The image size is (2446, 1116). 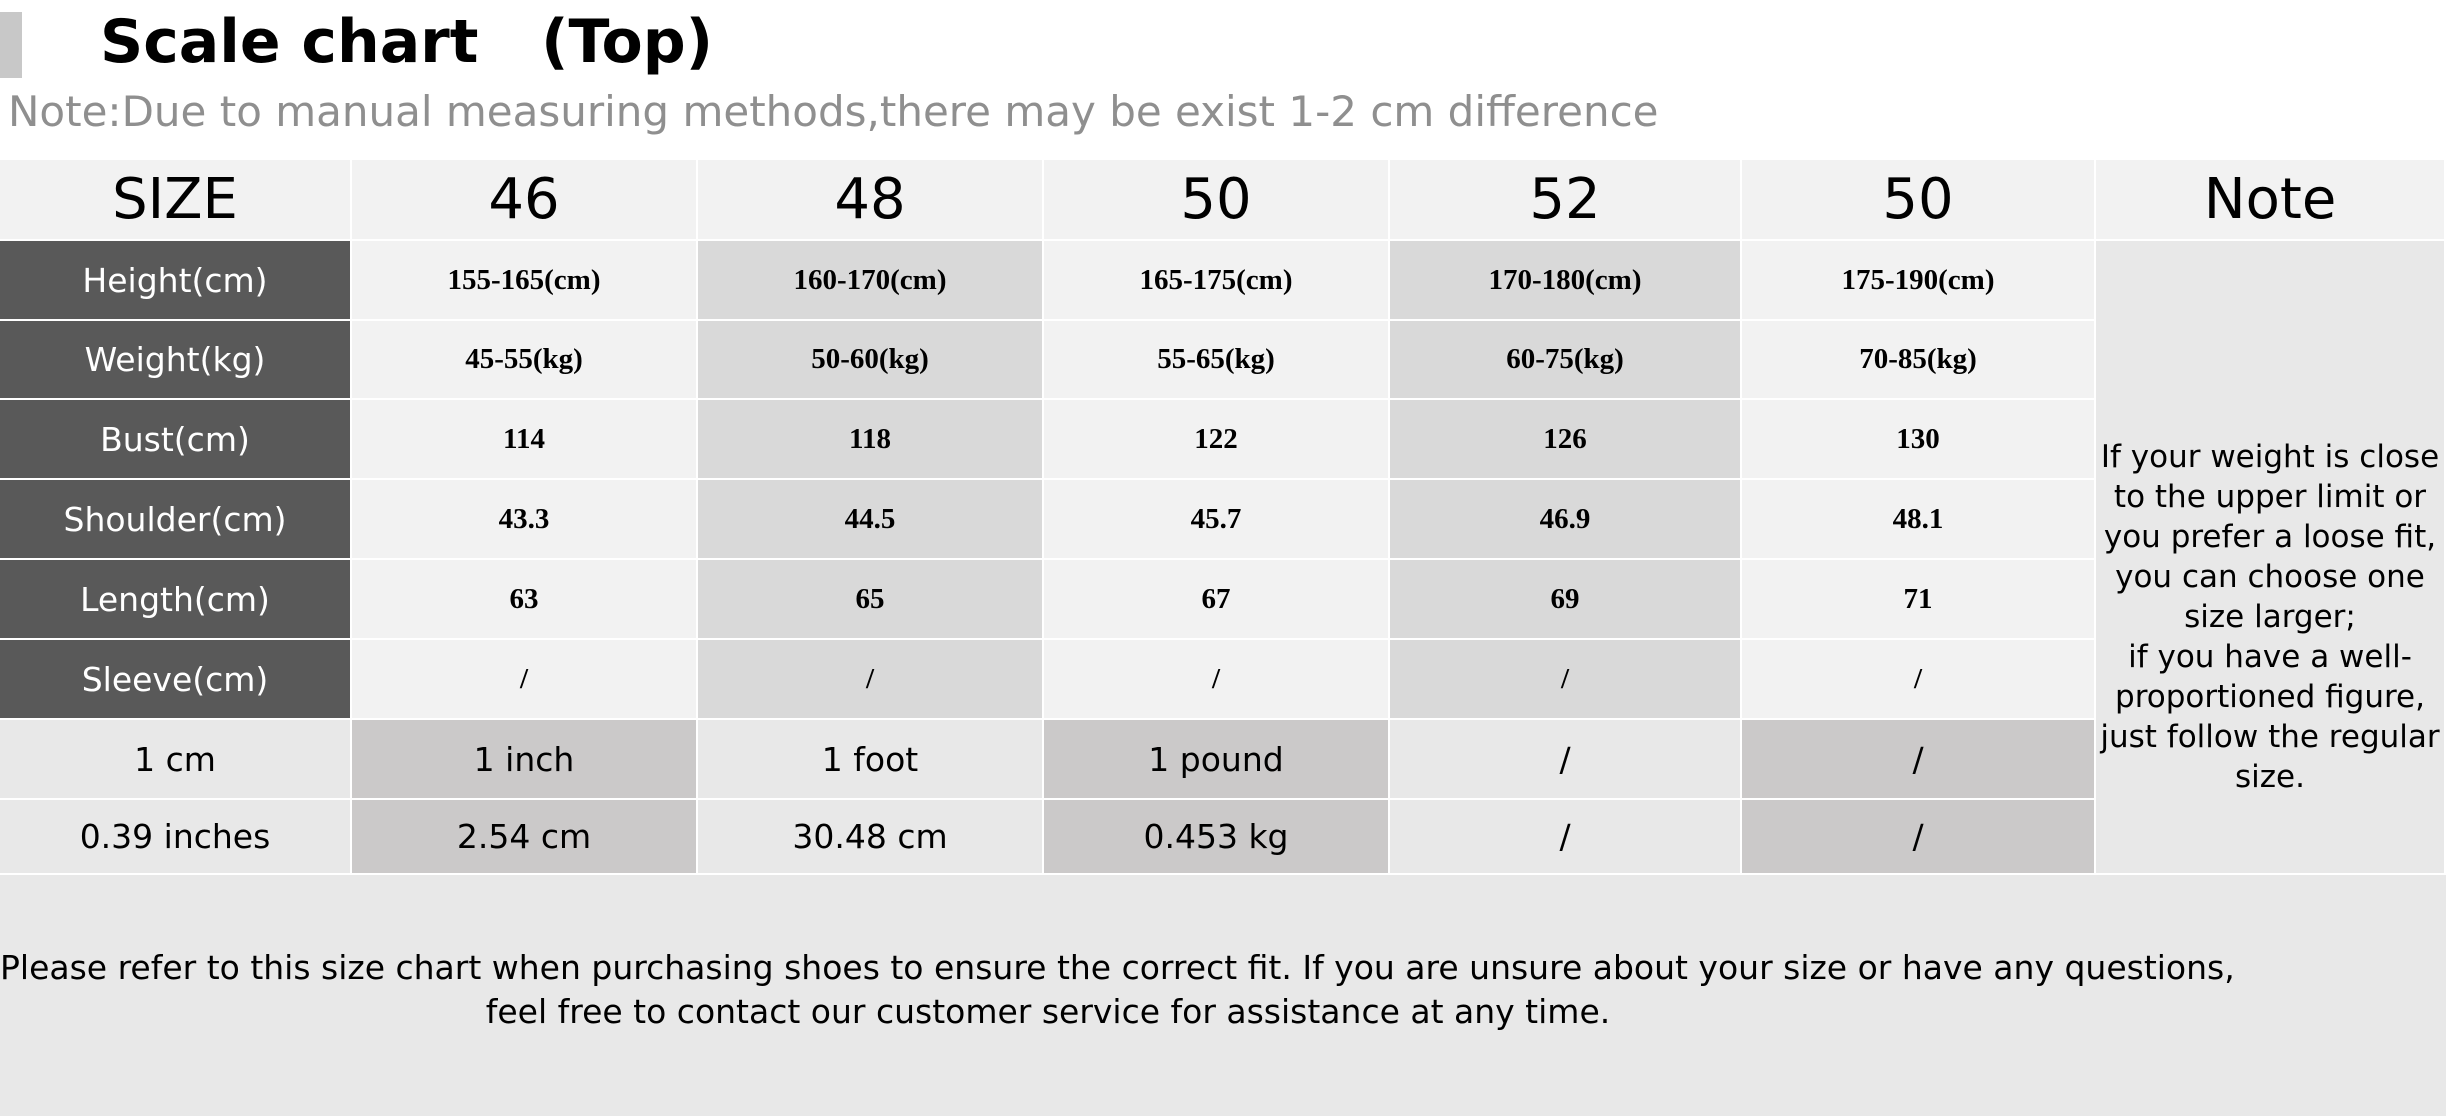 I want to click on size-value-cell: 63, so click(x=524, y=599).